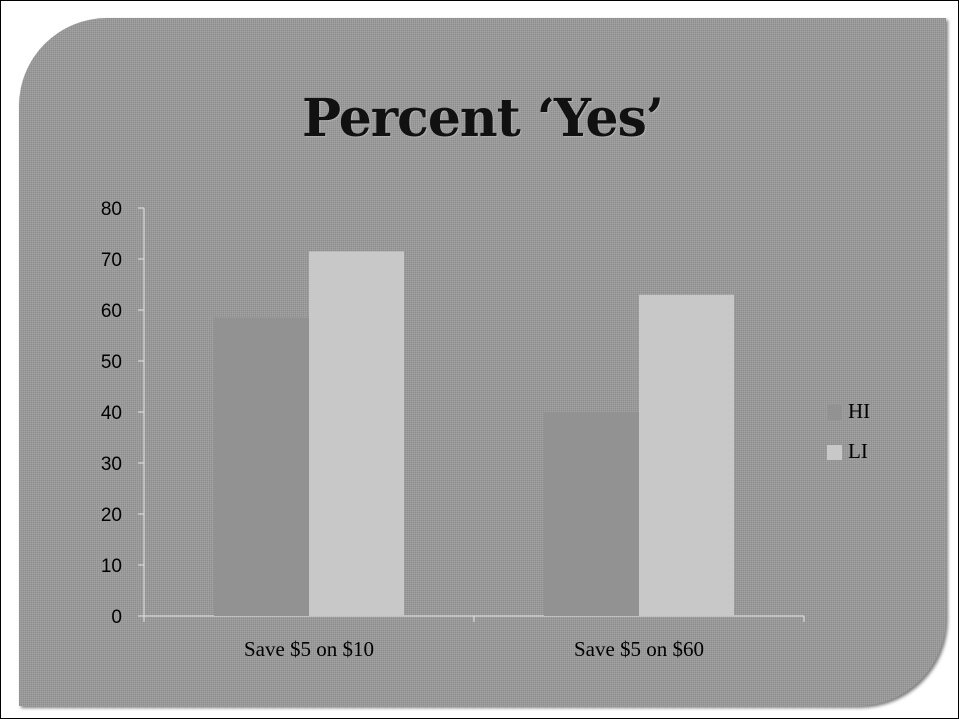 The width and height of the screenshot is (959, 719). What do you see at coordinates (111, 566) in the screenshot?
I see `y-tick-label: 10` at bounding box center [111, 566].